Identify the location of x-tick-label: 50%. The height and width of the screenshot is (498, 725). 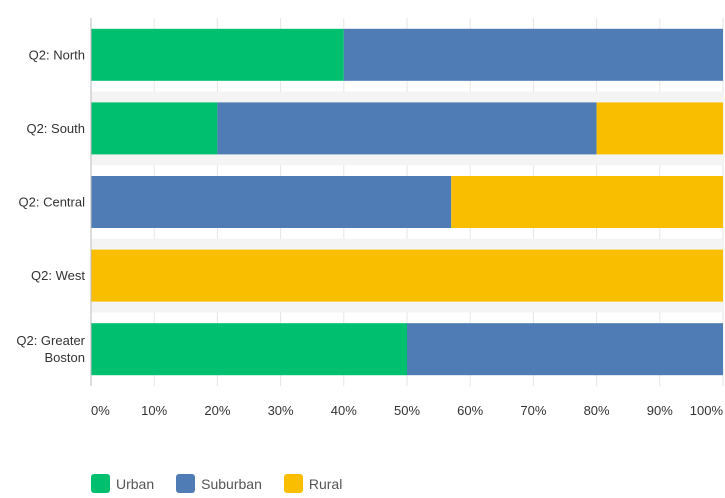
(407, 410).